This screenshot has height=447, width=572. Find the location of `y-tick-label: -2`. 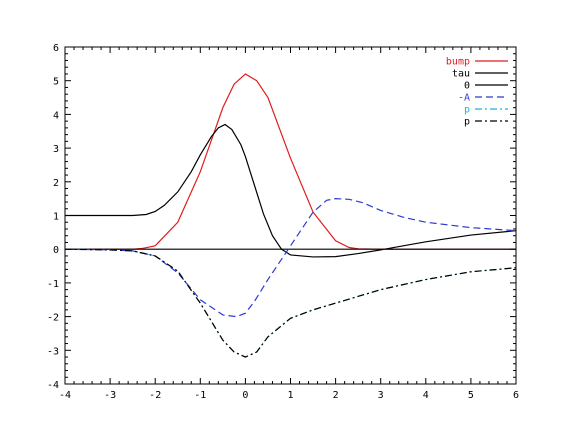

y-tick-label: -2 is located at coordinates (53, 318).